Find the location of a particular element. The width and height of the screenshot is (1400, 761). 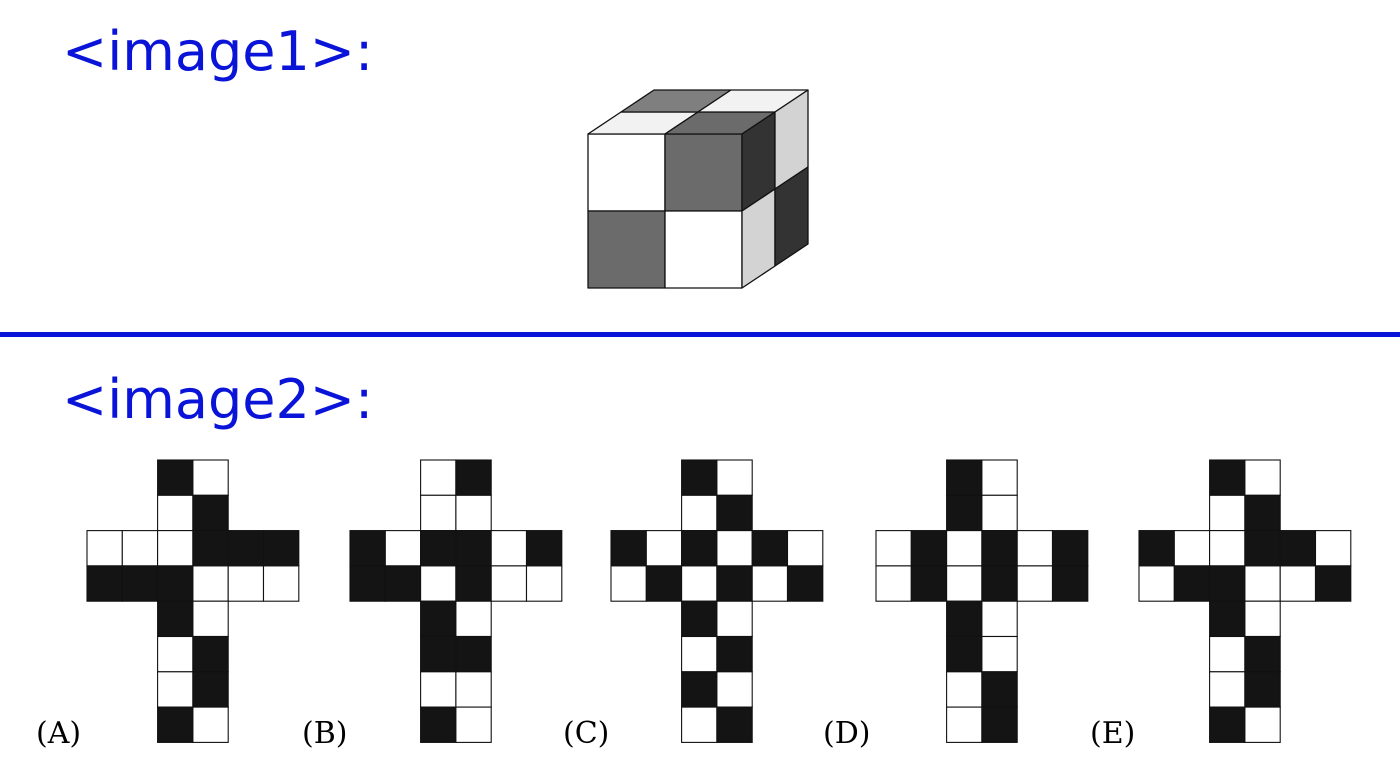

option-label: (B) is located at coordinates (324, 733).